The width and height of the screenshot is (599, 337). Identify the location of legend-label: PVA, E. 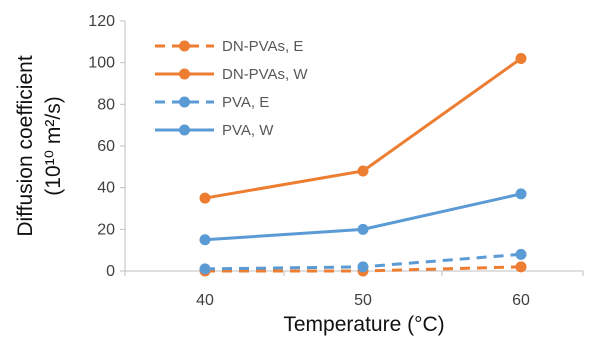
(245, 102).